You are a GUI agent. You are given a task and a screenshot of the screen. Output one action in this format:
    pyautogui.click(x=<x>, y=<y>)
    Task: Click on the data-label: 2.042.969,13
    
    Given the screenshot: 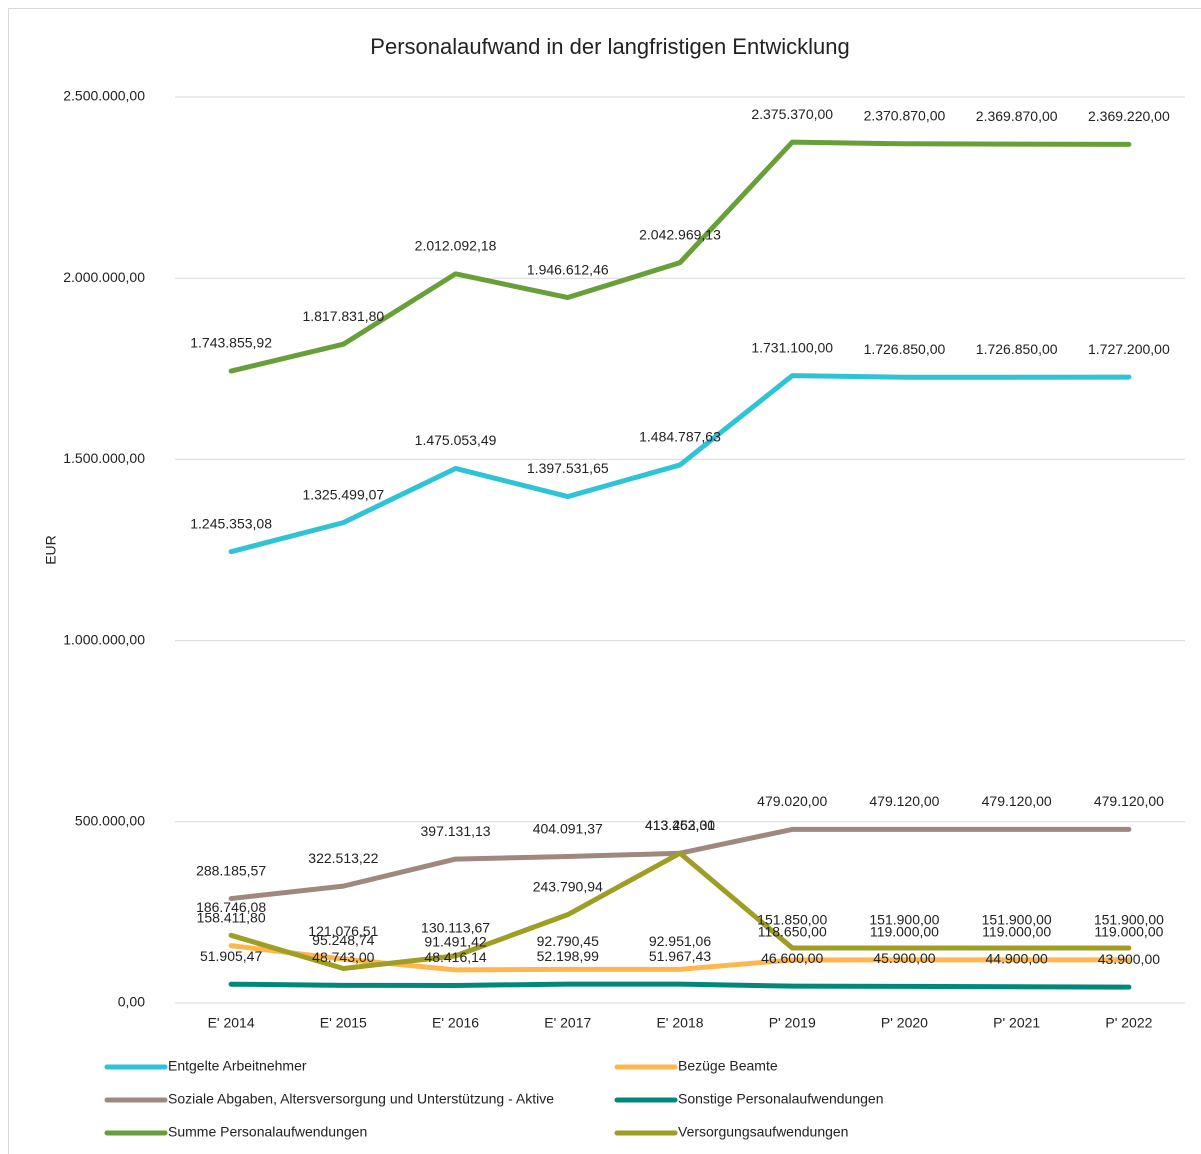 What is the action you would take?
    pyautogui.click(x=680, y=234)
    